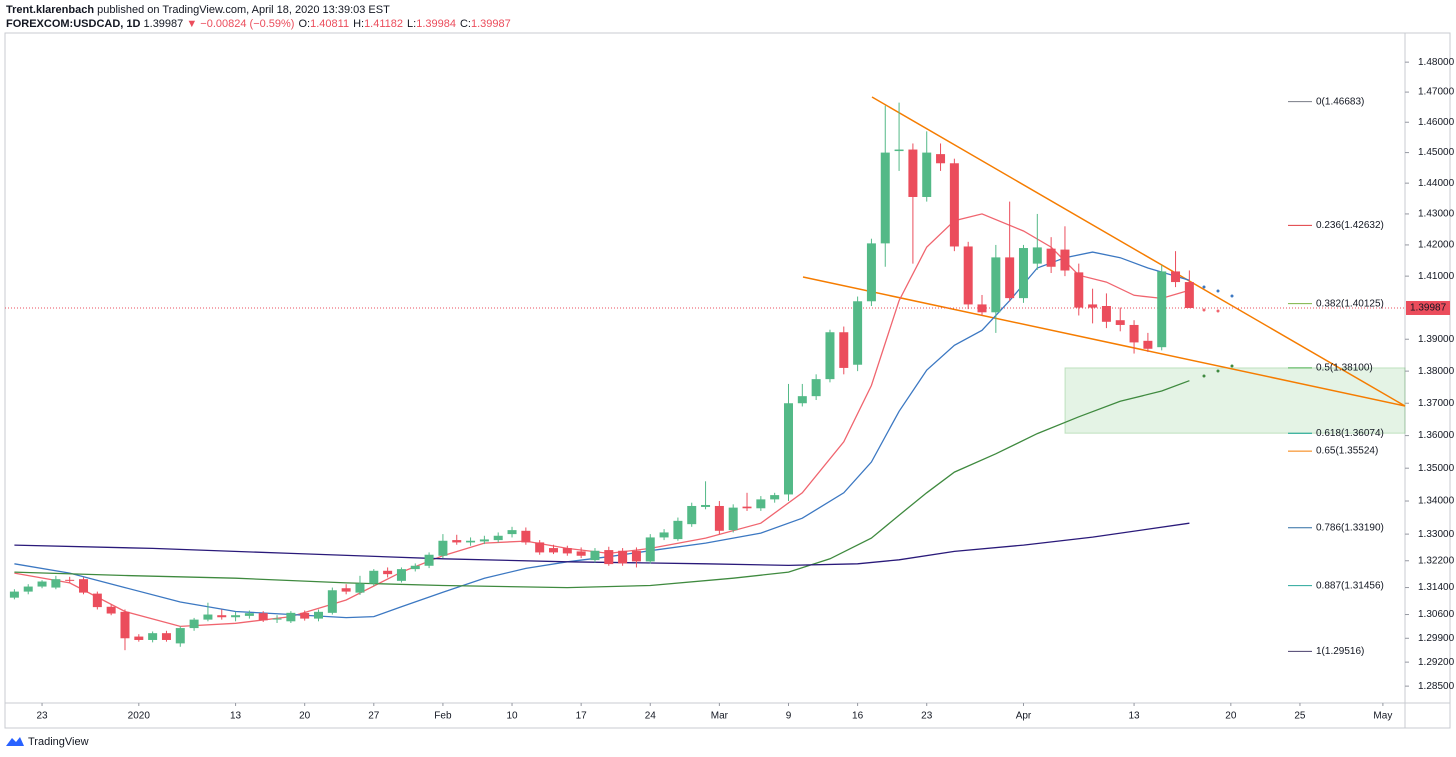  I want to click on fib-label: 0.618(1.36074), so click(1350, 433).